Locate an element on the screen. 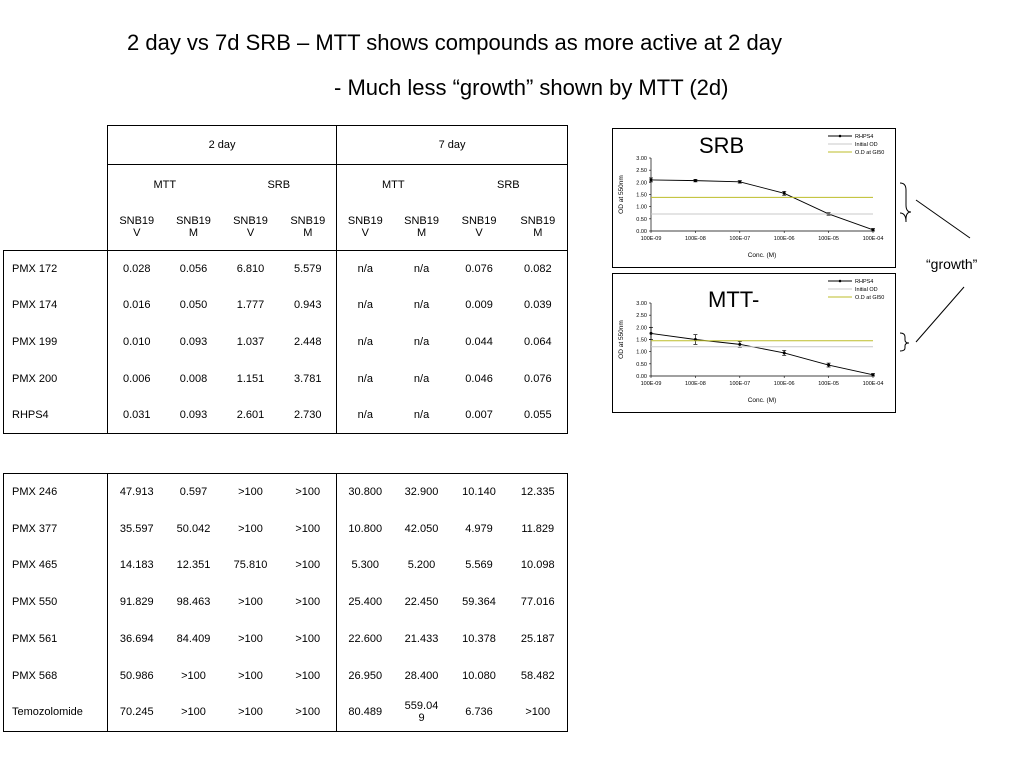 The width and height of the screenshot is (1024, 768). legend-label: O.D at GI50 is located at coordinates (869, 153).